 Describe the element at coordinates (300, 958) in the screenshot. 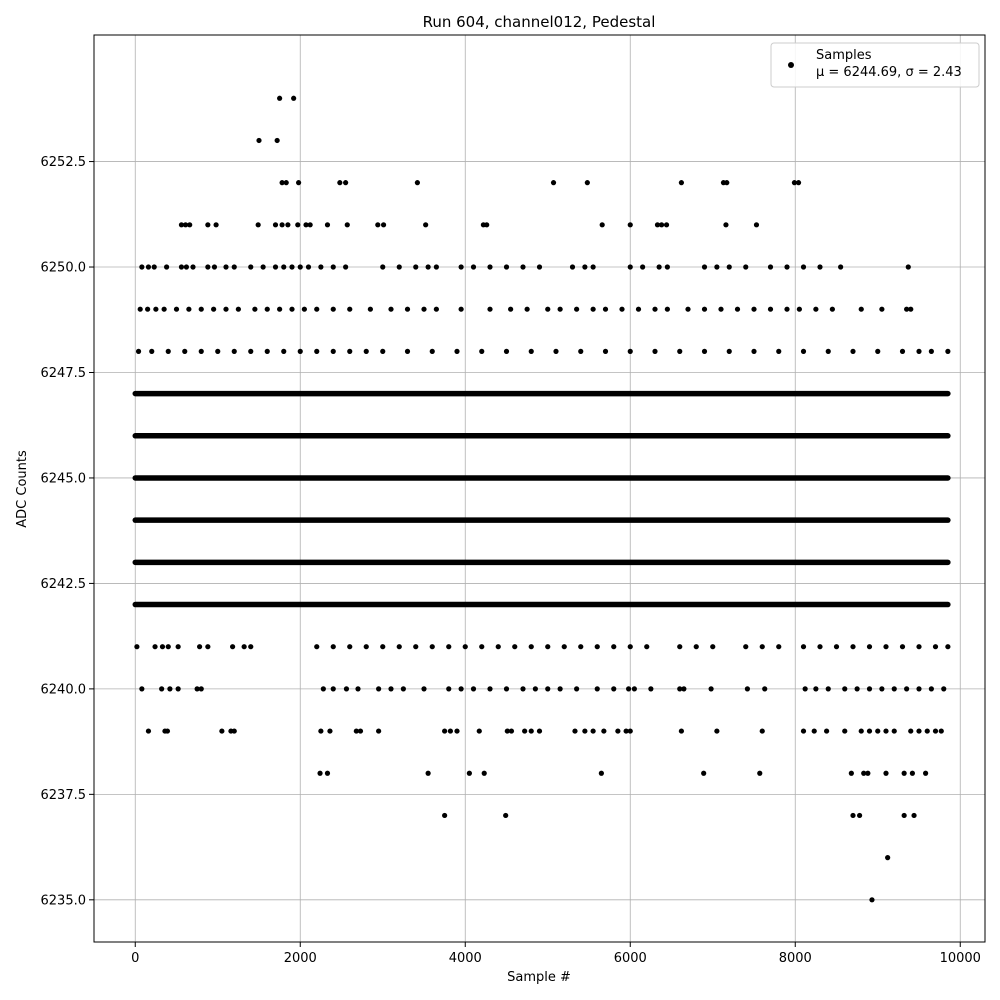

I see `x-tick-label: 2000` at that location.